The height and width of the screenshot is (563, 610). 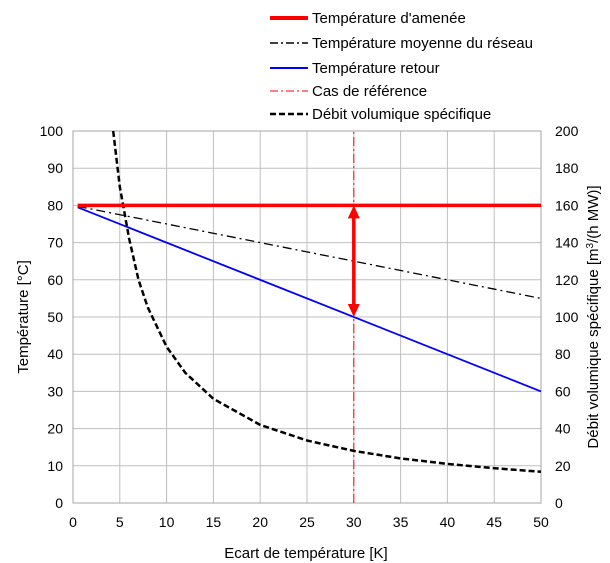 I want to click on y-right-tick-label: 100, so click(x=567, y=317).